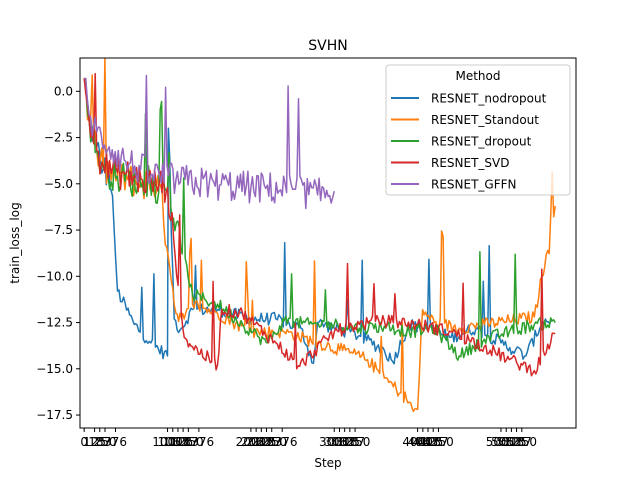 The height and width of the screenshot is (484, 640). I want to click on x-tick-label: 3125, so click(344, 442).